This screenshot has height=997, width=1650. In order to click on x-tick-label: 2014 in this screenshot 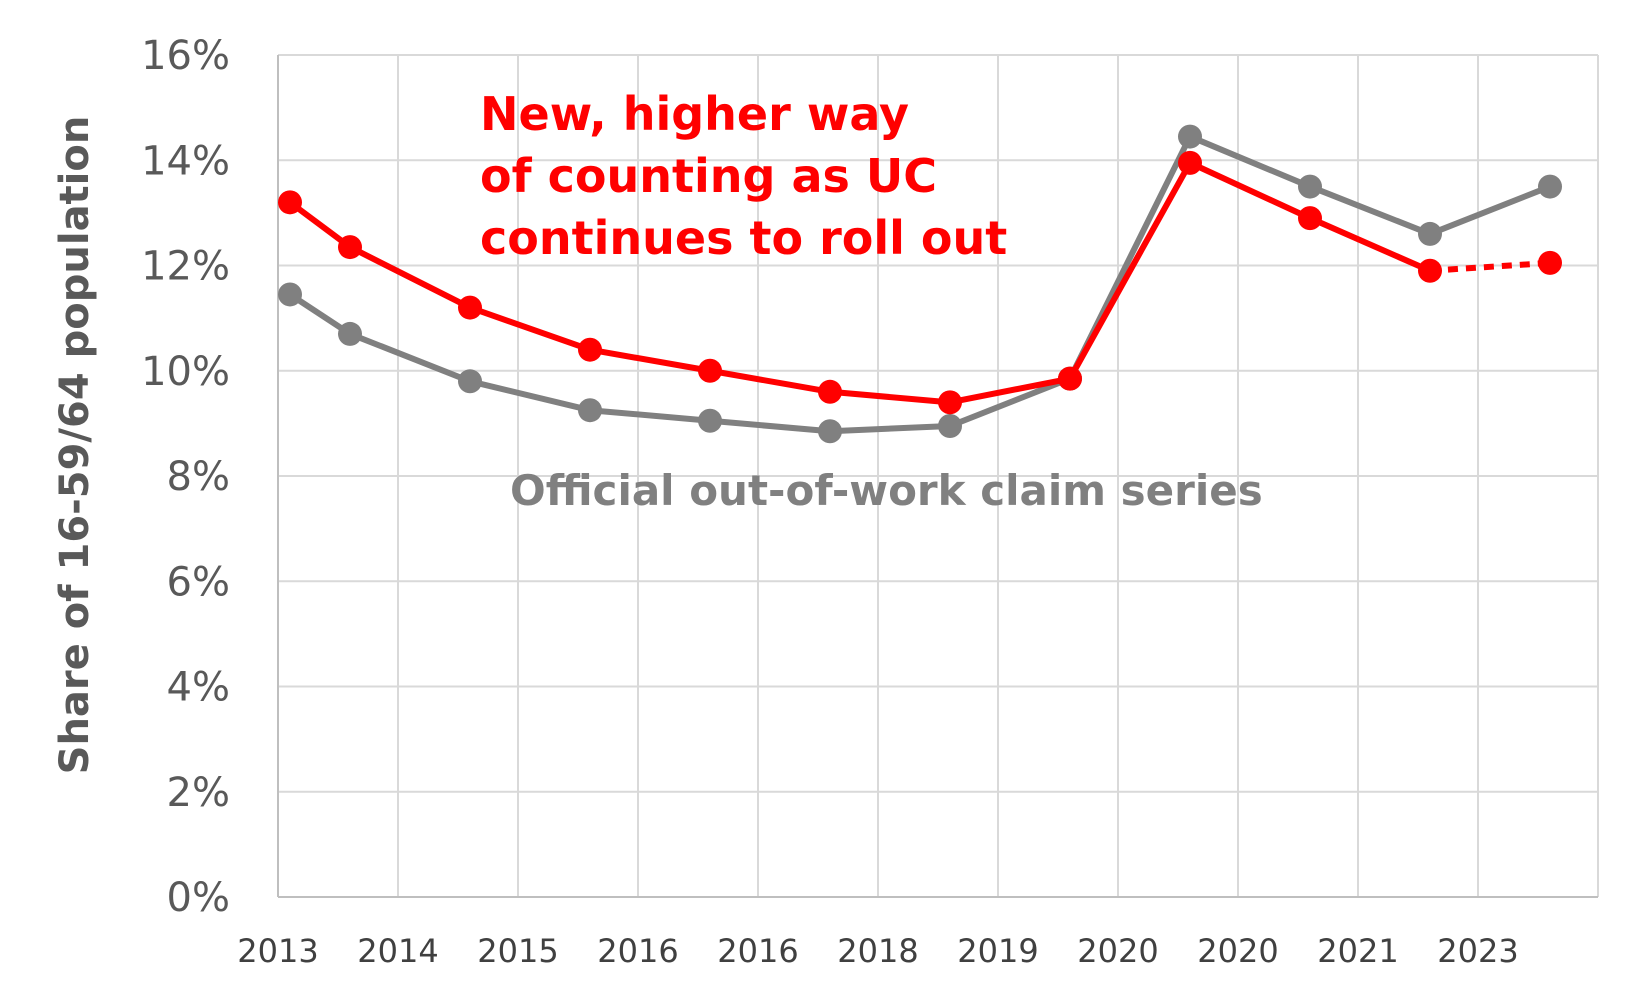, I will do `click(397, 951)`.